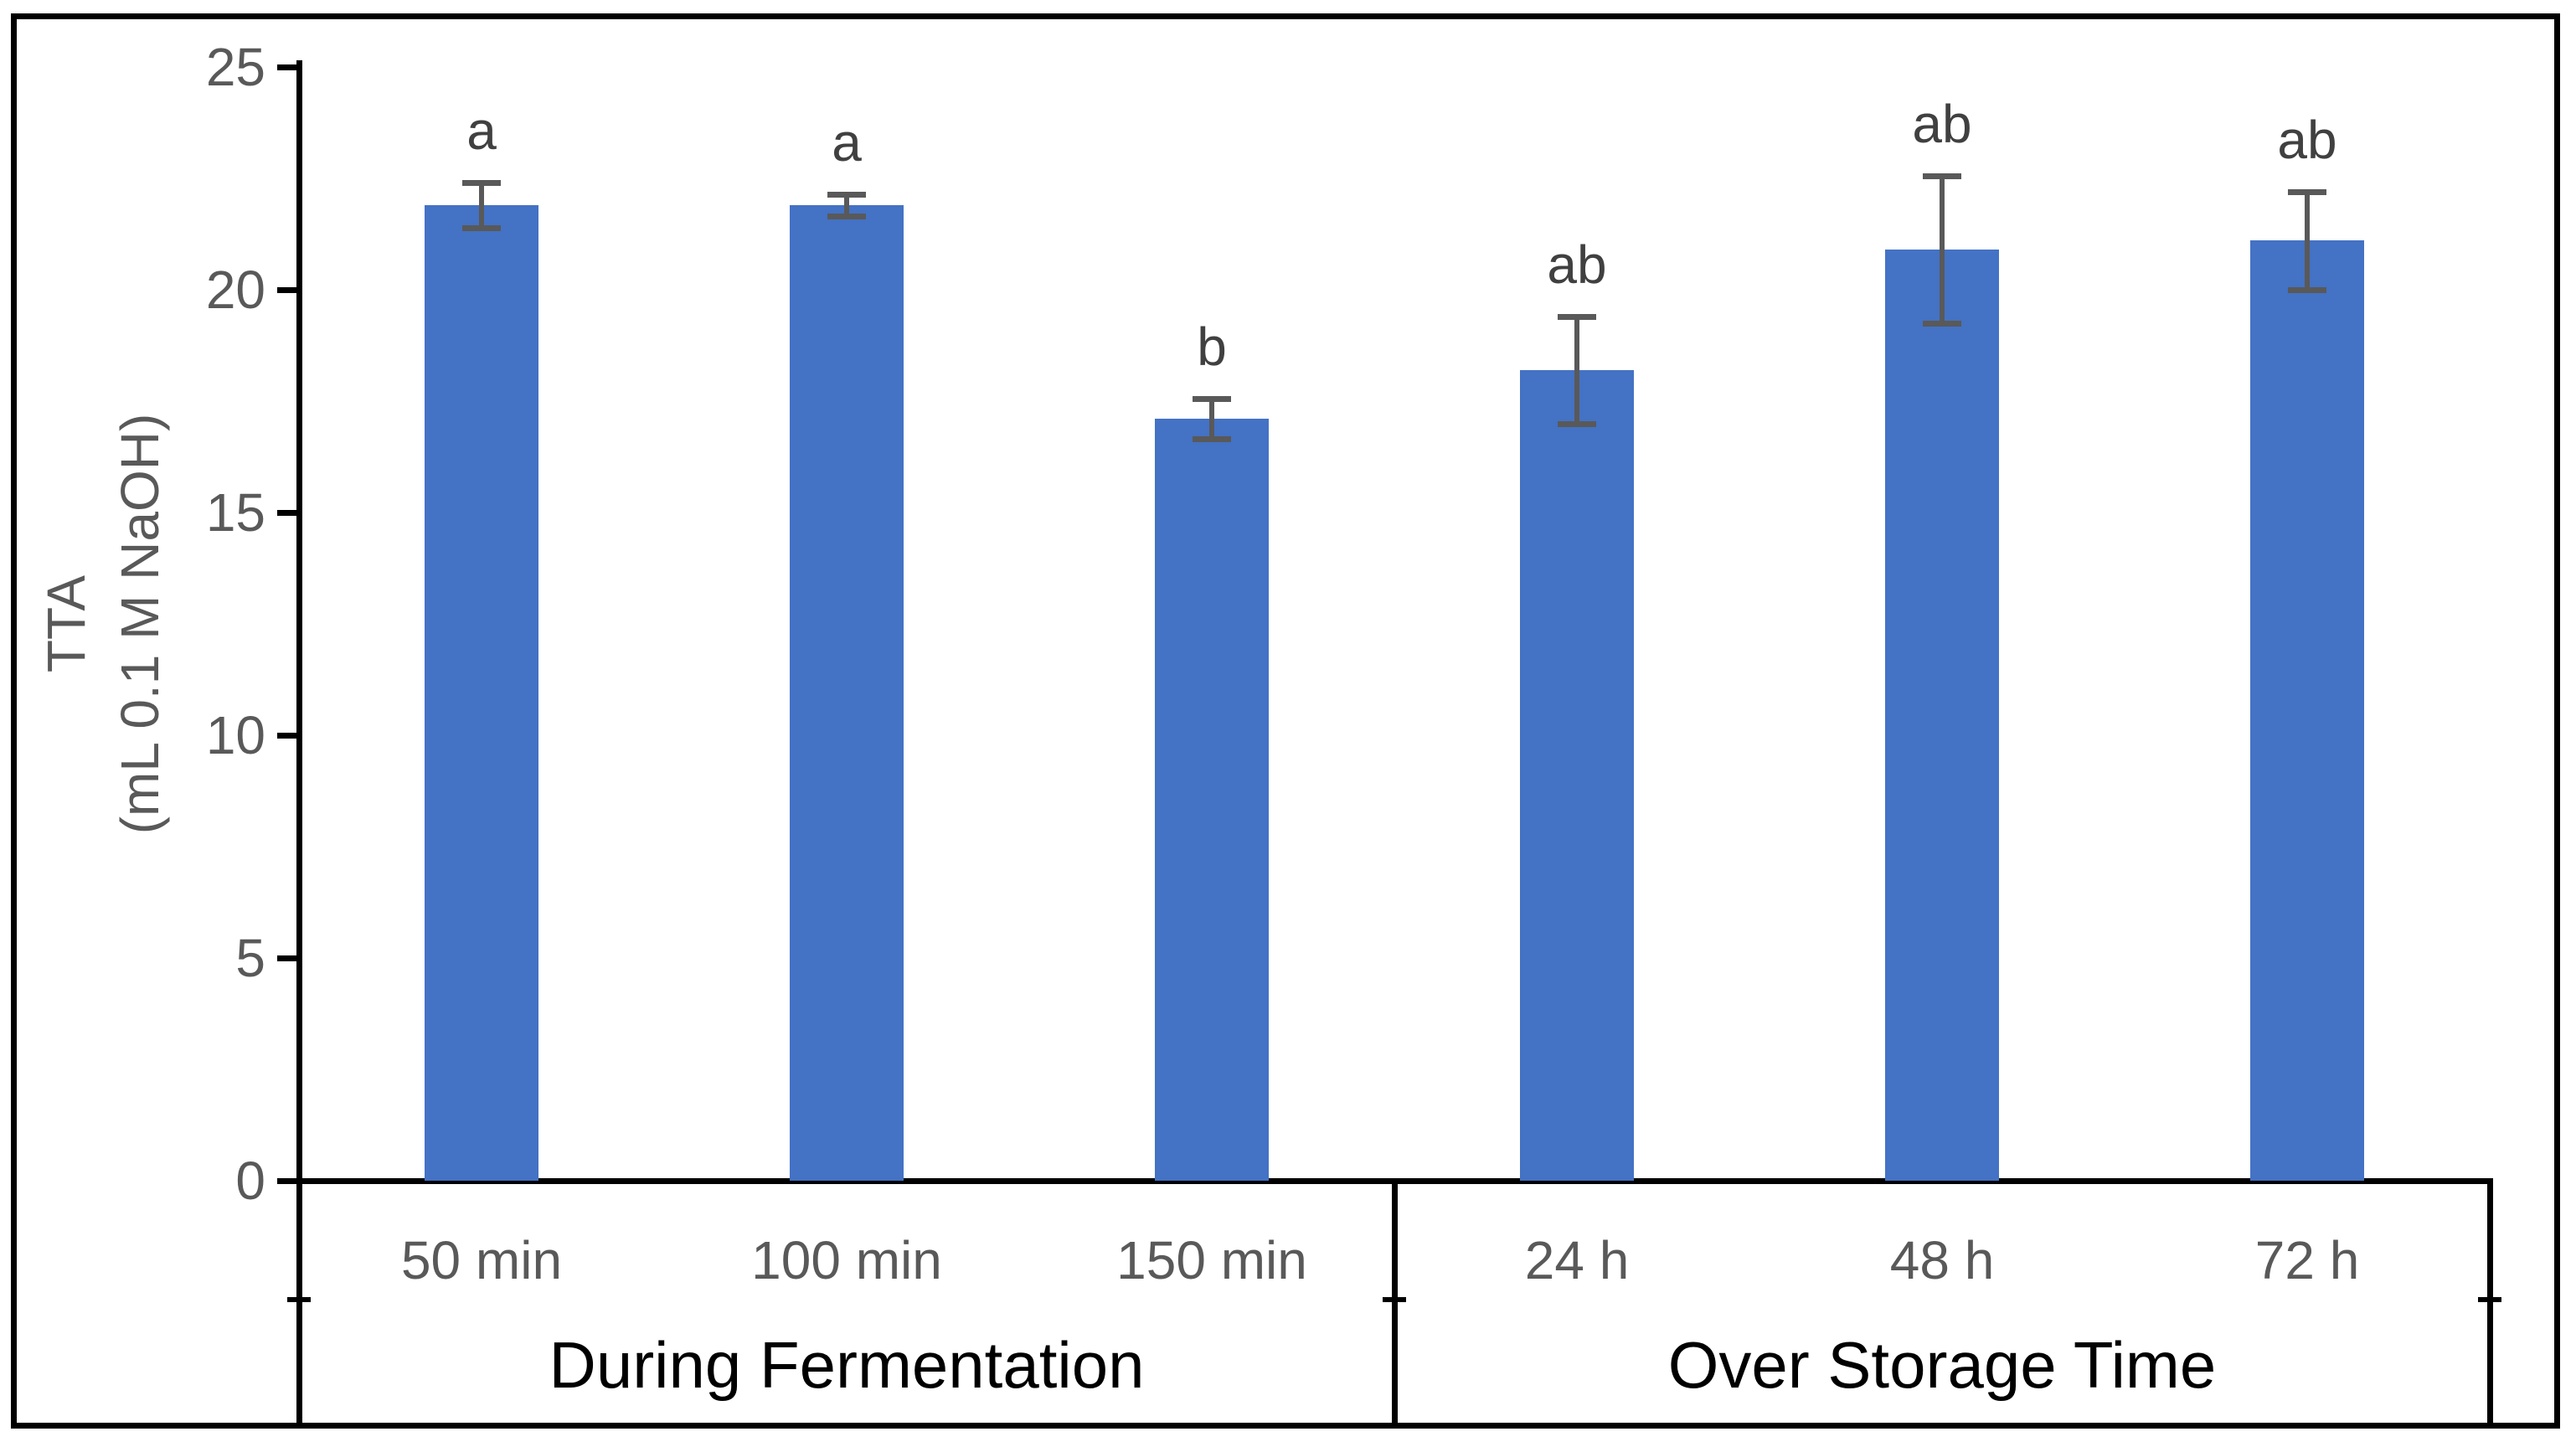 The width and height of the screenshot is (2576, 1447). What do you see at coordinates (1942, 1260) in the screenshot?
I see `category-label: 48 h` at bounding box center [1942, 1260].